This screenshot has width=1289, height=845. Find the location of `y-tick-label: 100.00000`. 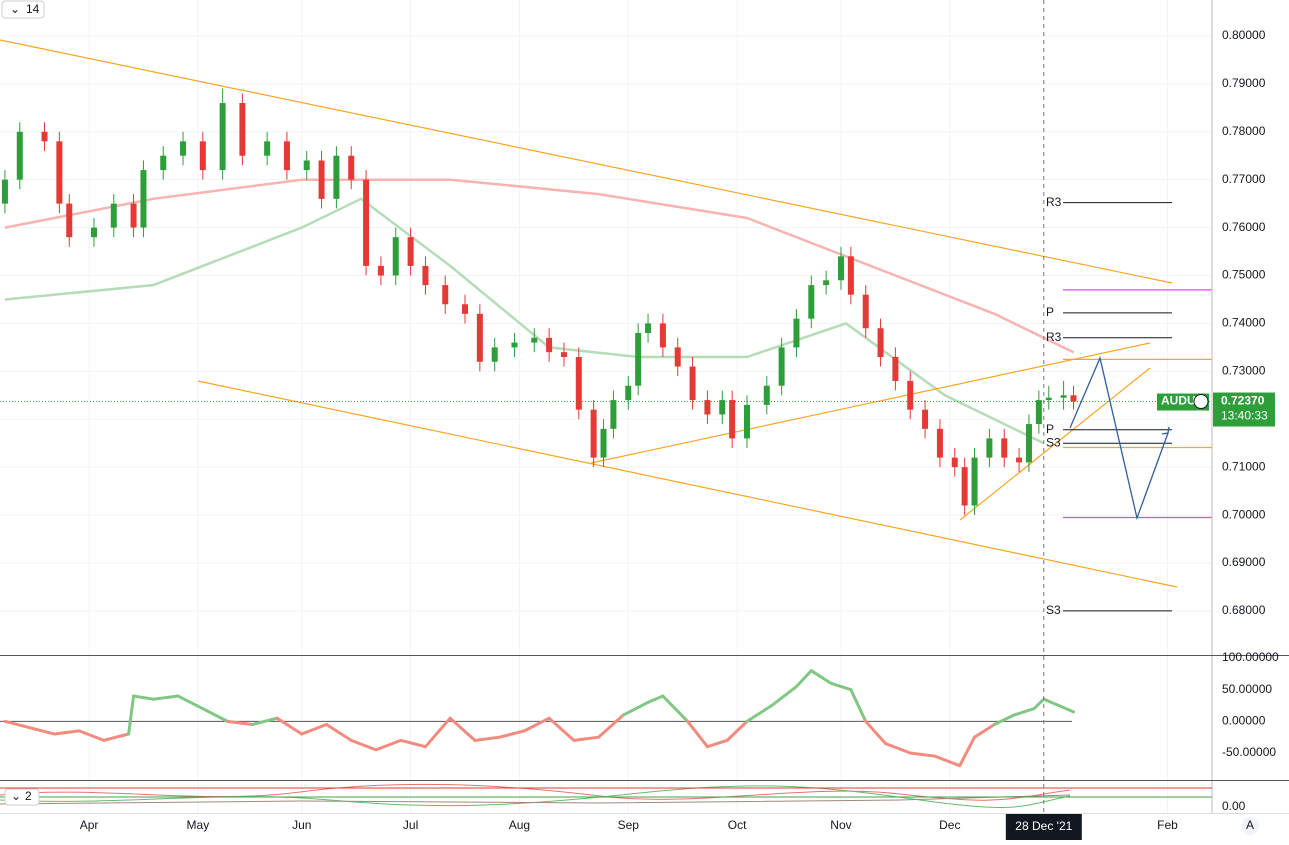

y-tick-label: 100.00000 is located at coordinates (1250, 657).